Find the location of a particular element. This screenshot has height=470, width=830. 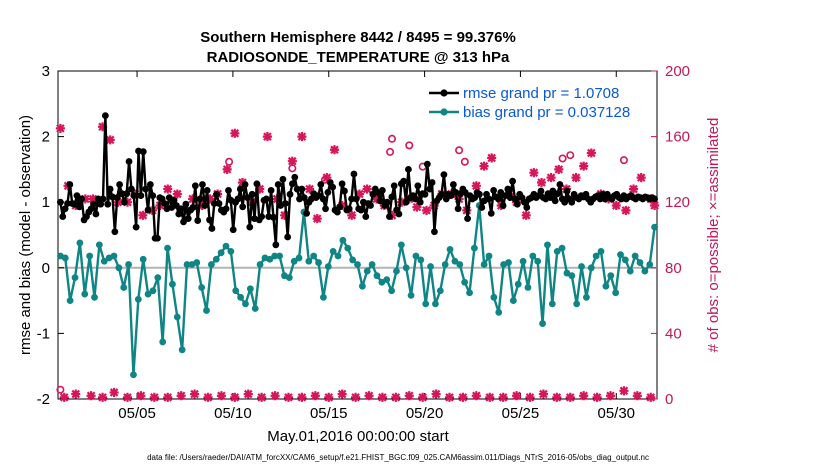

legend-bias-label: bias grand pr = 0.037128 is located at coordinates (546, 112).